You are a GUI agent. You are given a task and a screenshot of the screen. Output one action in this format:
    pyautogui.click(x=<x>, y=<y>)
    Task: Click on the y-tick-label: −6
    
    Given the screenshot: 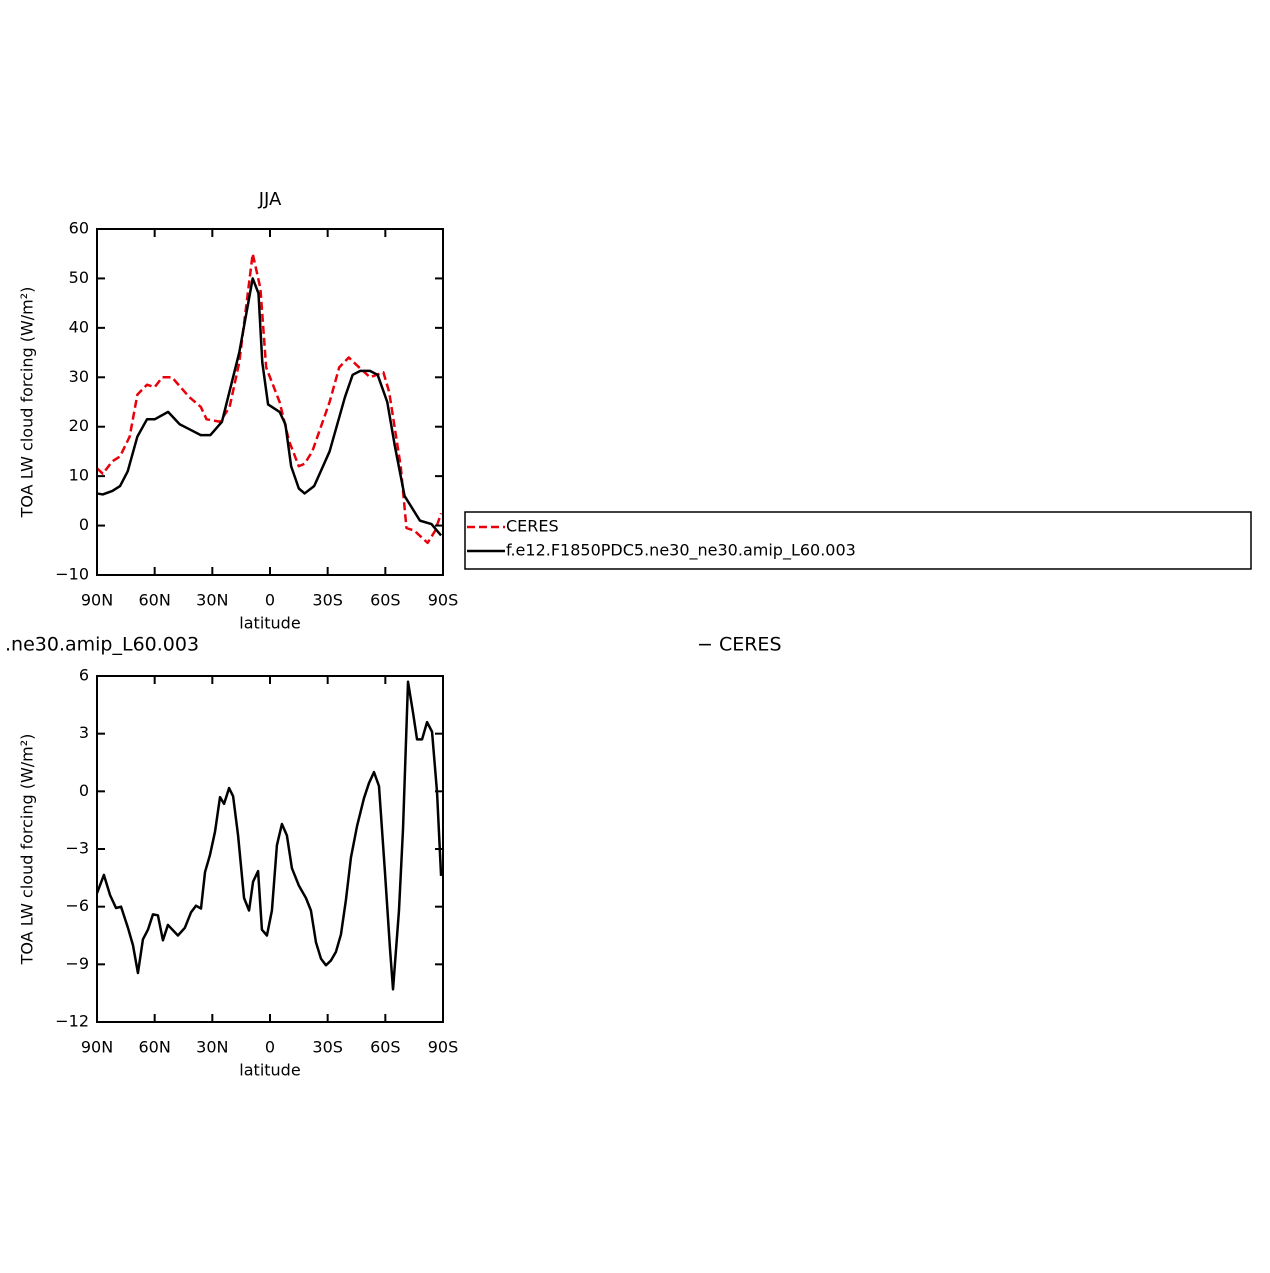 What is the action you would take?
    pyautogui.click(x=77, y=905)
    